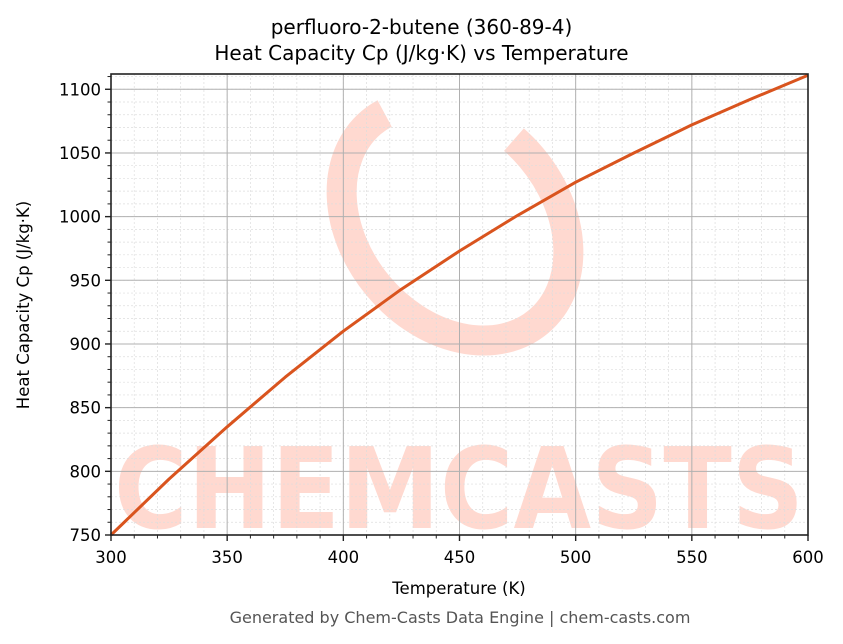 The height and width of the screenshot is (644, 843). What do you see at coordinates (23, 305) in the screenshot?
I see `y-axis-label: Heat Capacity Cp (J/kg·K)` at bounding box center [23, 305].